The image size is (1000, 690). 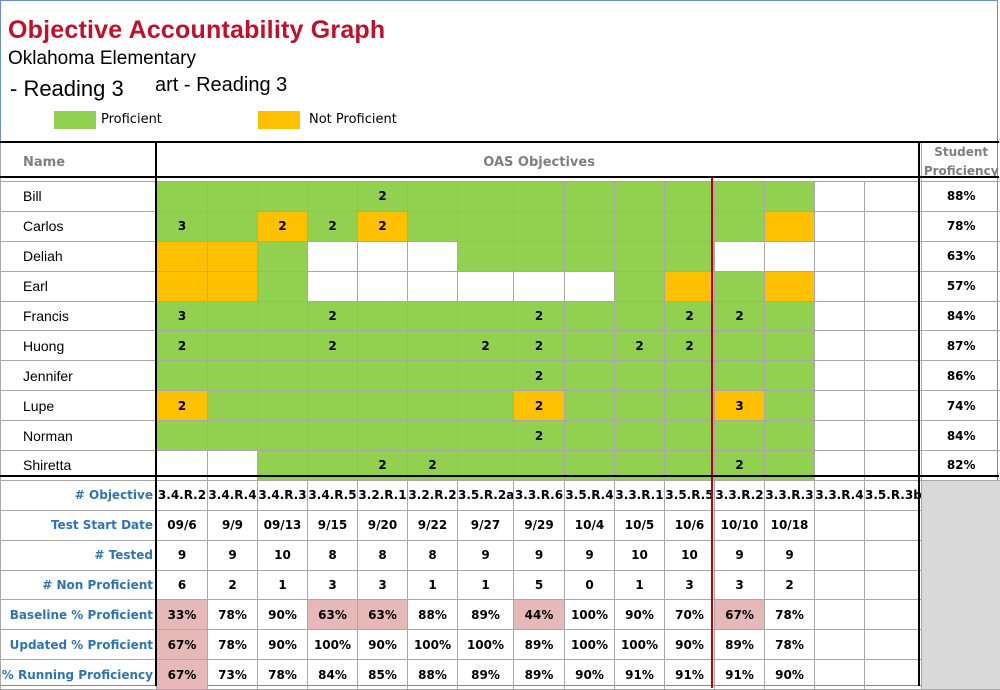 I want to click on table-border-line, so click(x=156, y=414).